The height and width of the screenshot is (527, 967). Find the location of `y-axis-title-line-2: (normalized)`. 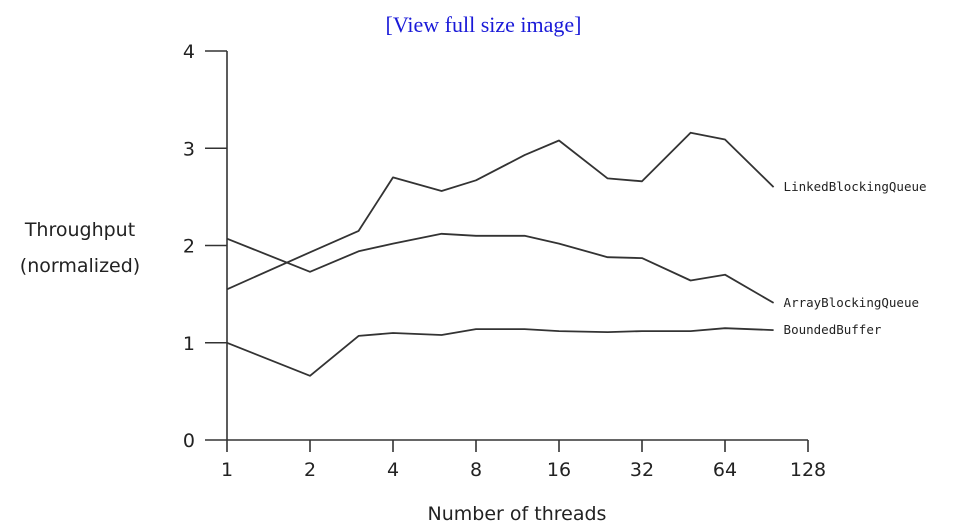

y-axis-title-line-2: (normalized) is located at coordinates (80, 266).